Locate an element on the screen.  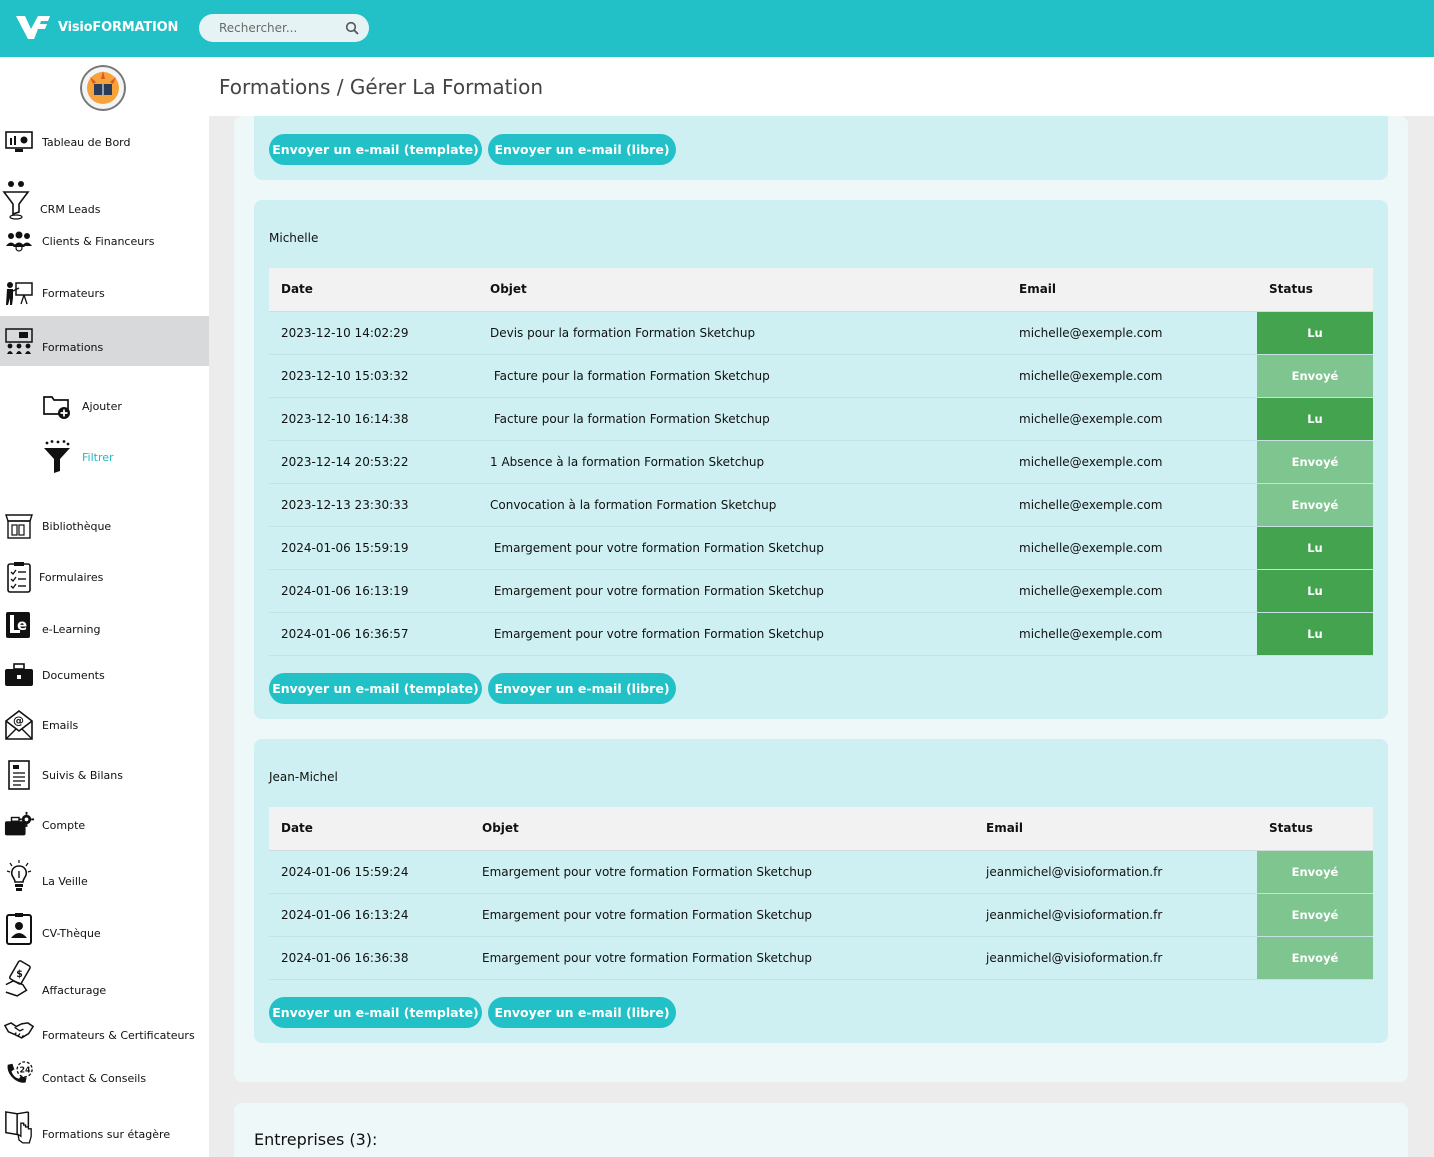
table-header-row: Date Objet Email Status is located at coordinates (821, 829).